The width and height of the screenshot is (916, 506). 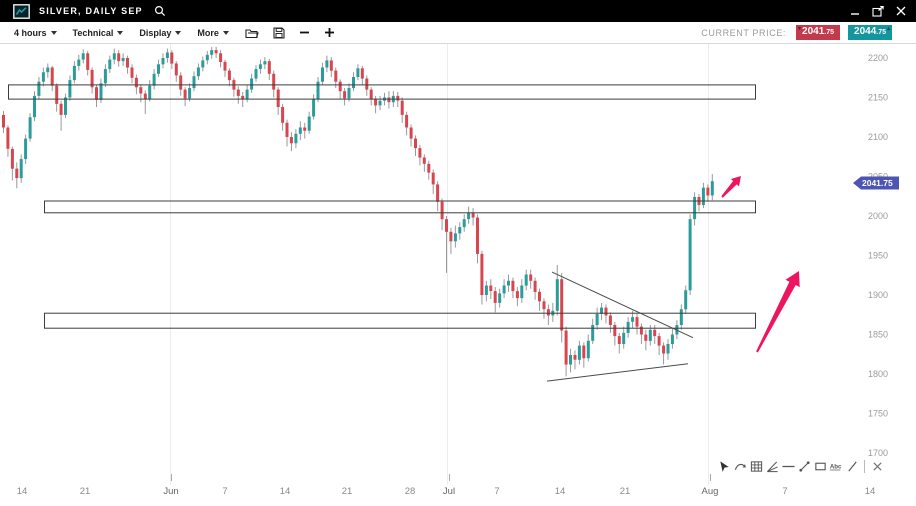 I want to click on ask-price-main: 2044, so click(x=865, y=31).